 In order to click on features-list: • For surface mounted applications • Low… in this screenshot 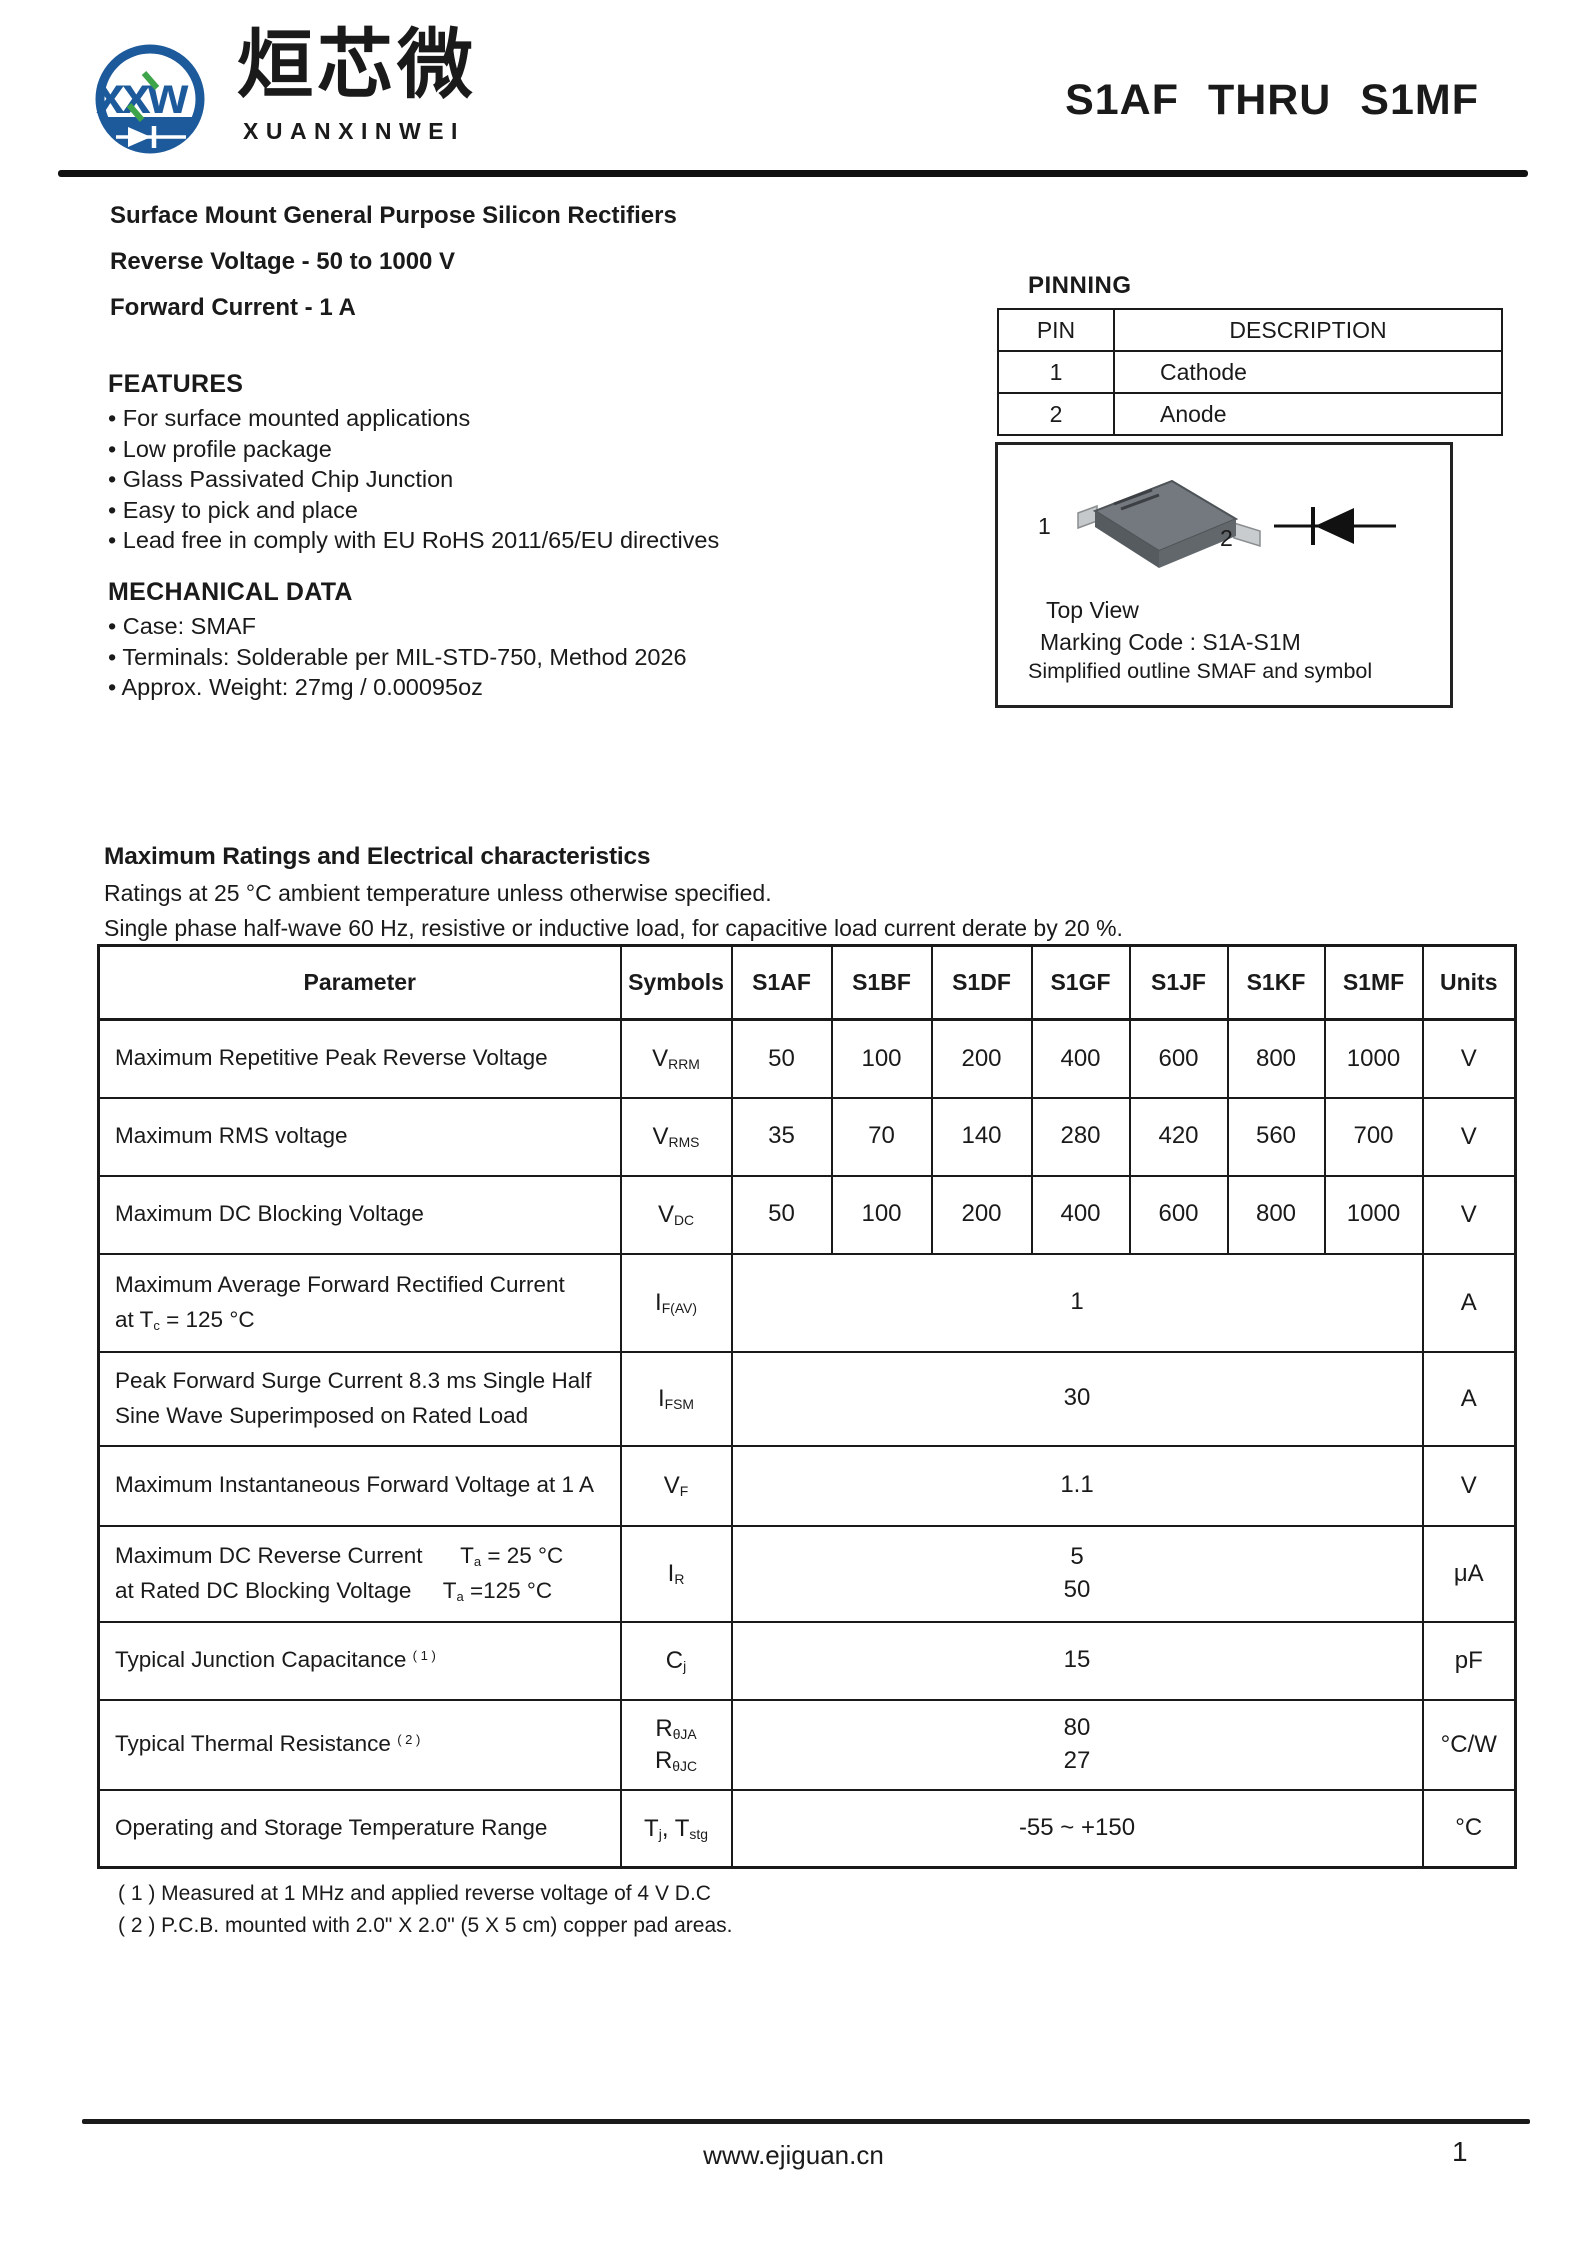, I will do `click(413, 479)`.